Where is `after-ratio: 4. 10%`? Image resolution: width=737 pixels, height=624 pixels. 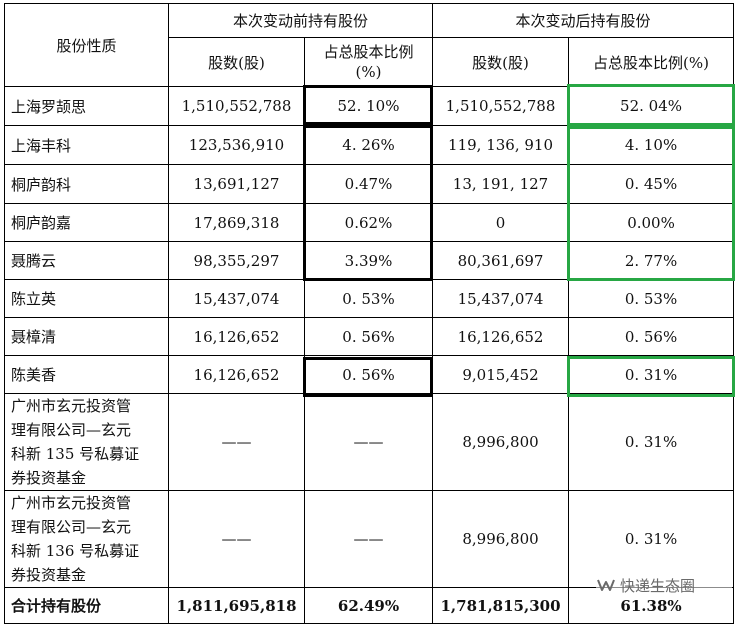 after-ratio: 4. 10% is located at coordinates (651, 145).